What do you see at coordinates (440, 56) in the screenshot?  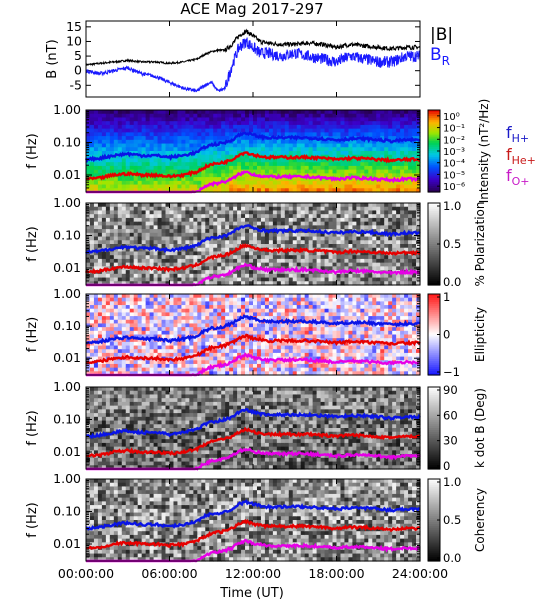 I see `legend-br: BR` at bounding box center [440, 56].